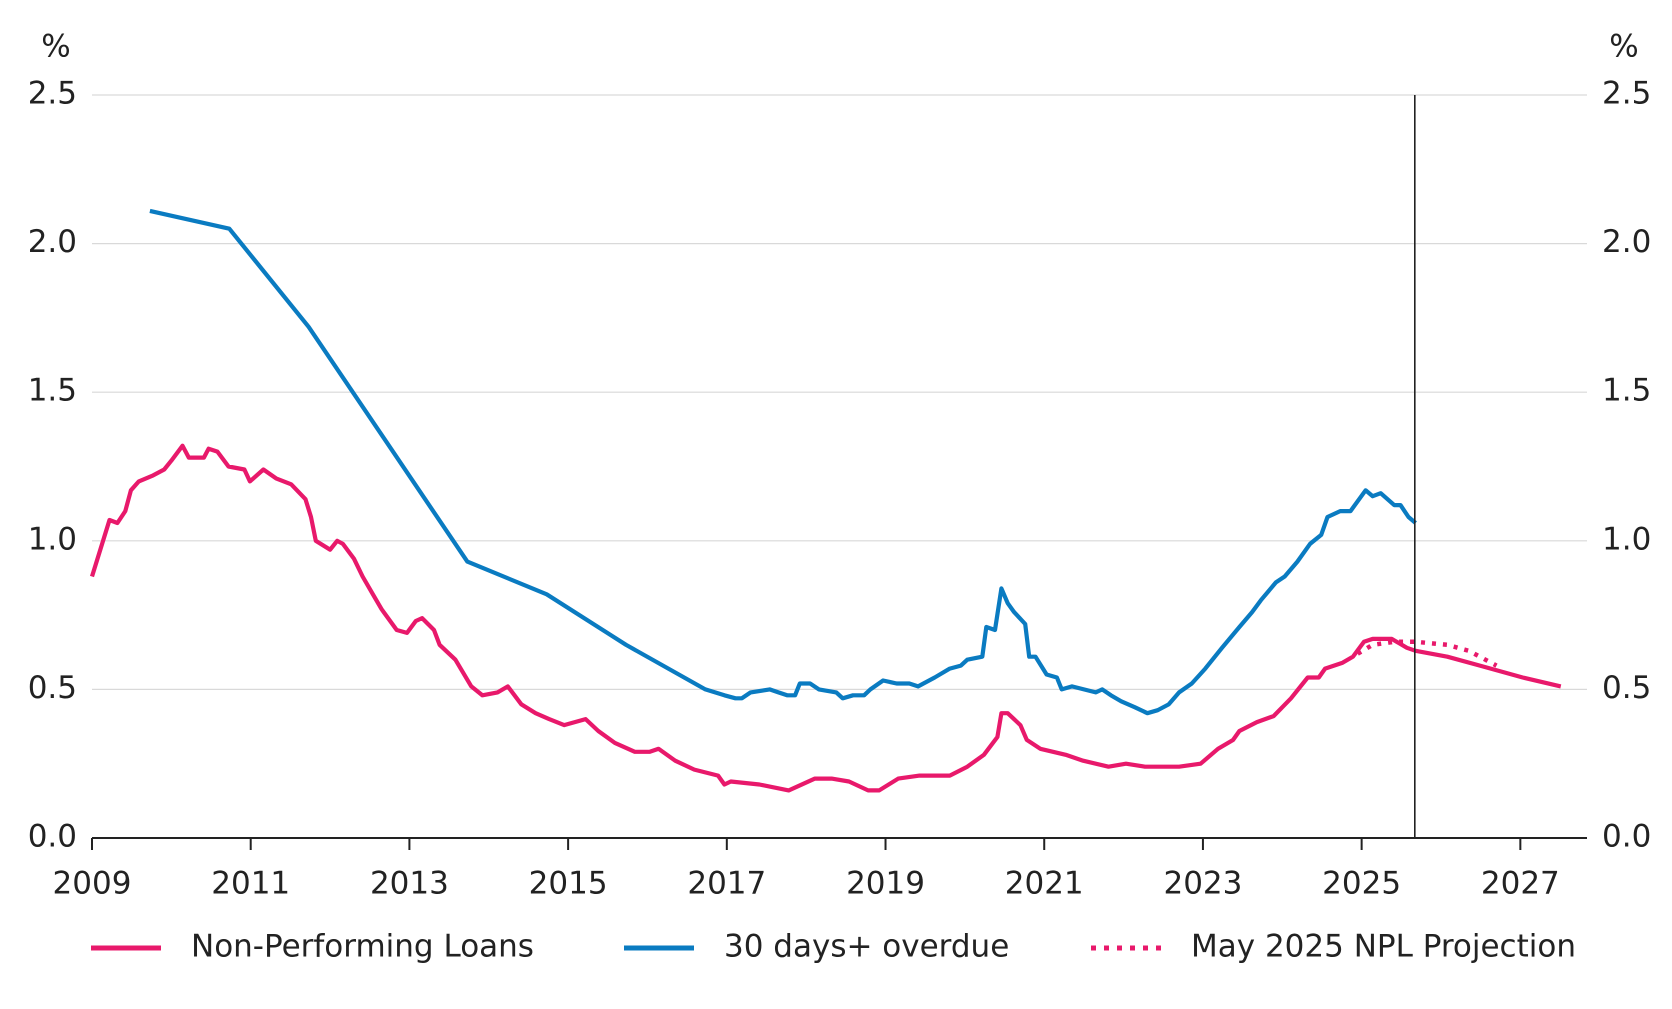  Describe the element at coordinates (1361, 884) in the screenshot. I see `x-tick-label: 2025` at that location.